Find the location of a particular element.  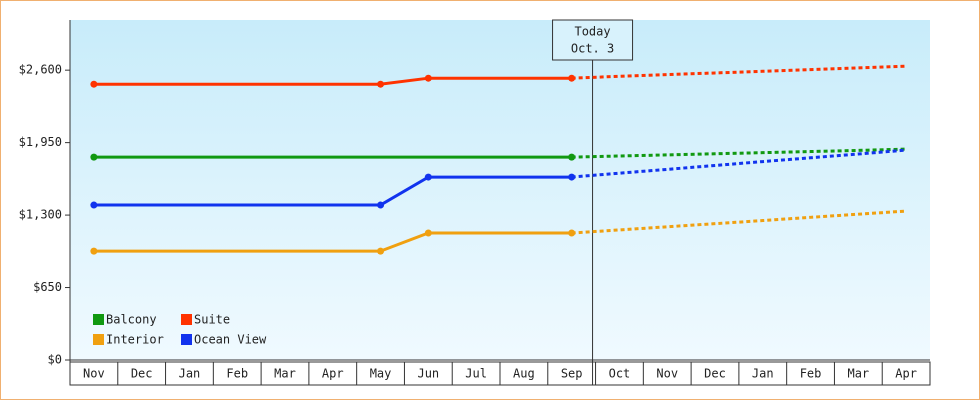

y-tick-label: $650 is located at coordinates (47, 287).